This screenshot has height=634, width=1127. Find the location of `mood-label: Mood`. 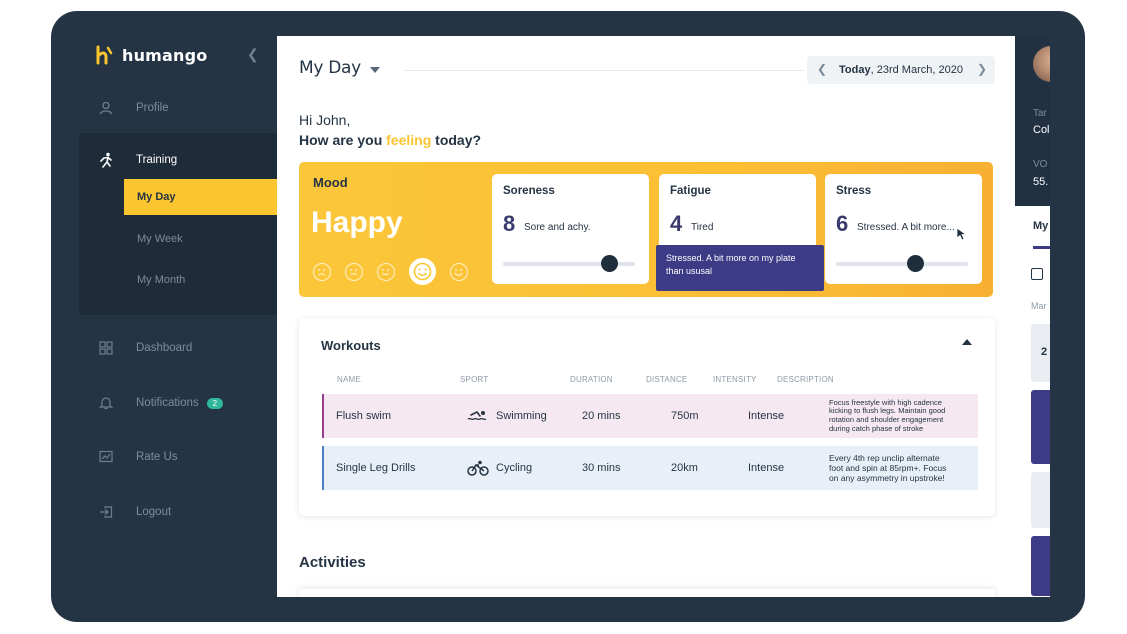

mood-label: Mood is located at coordinates (330, 182).